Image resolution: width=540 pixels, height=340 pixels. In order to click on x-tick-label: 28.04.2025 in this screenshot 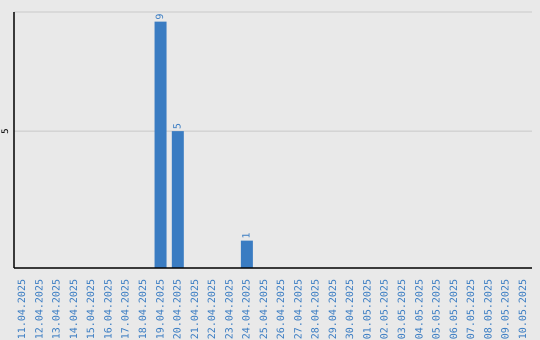, I will do `click(316, 309)`.